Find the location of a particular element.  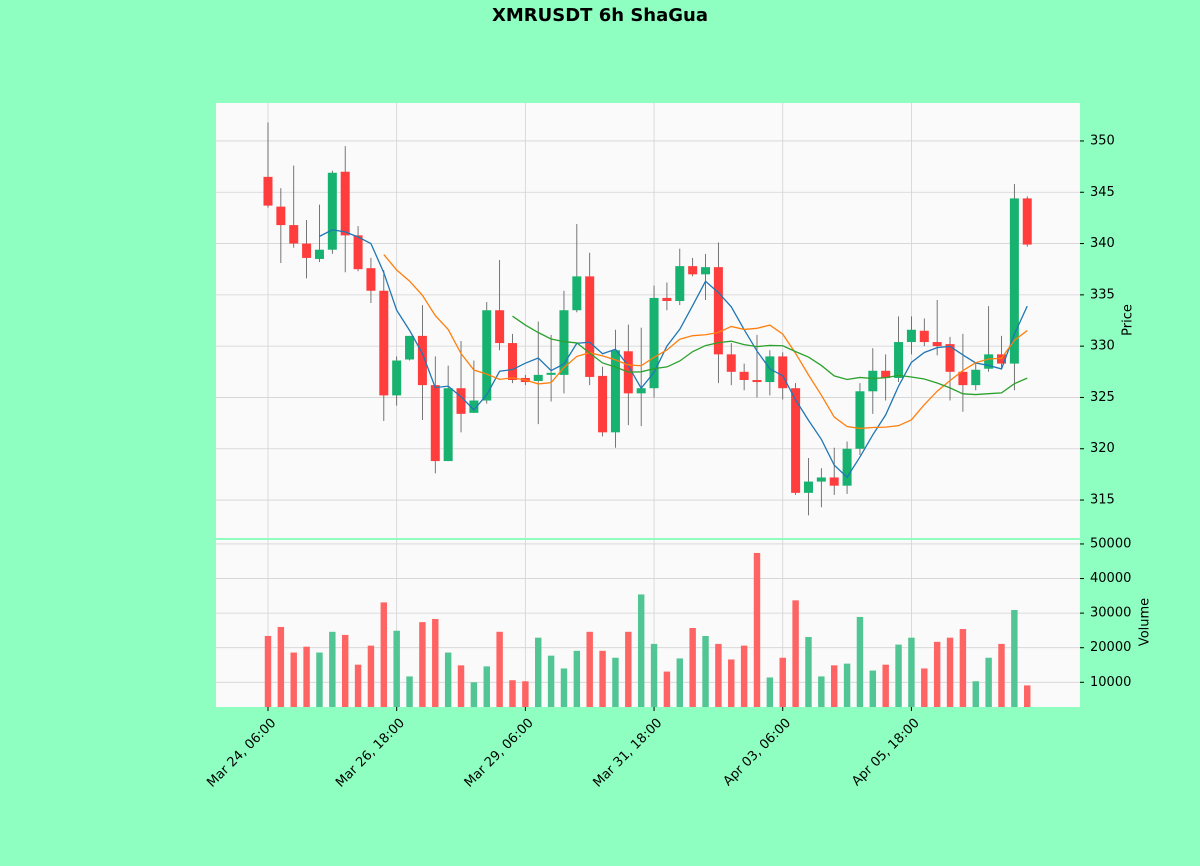

y-tick-label: 335 is located at coordinates (1102, 294).